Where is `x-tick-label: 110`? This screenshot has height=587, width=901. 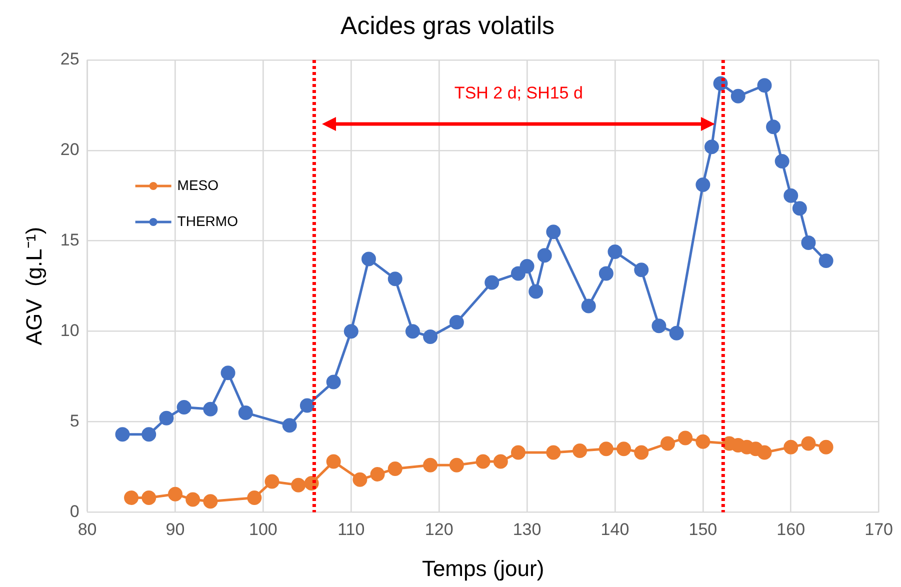
x-tick-label: 110 is located at coordinates (351, 530).